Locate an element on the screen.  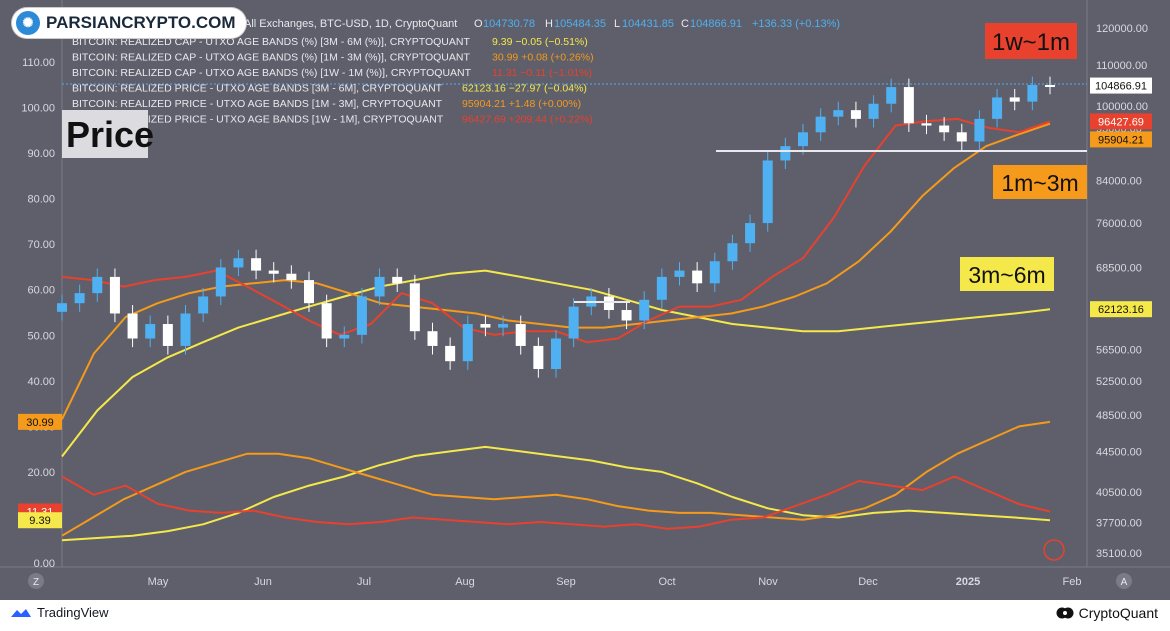
right-tick-label: 48500.00 is located at coordinates (1119, 416).